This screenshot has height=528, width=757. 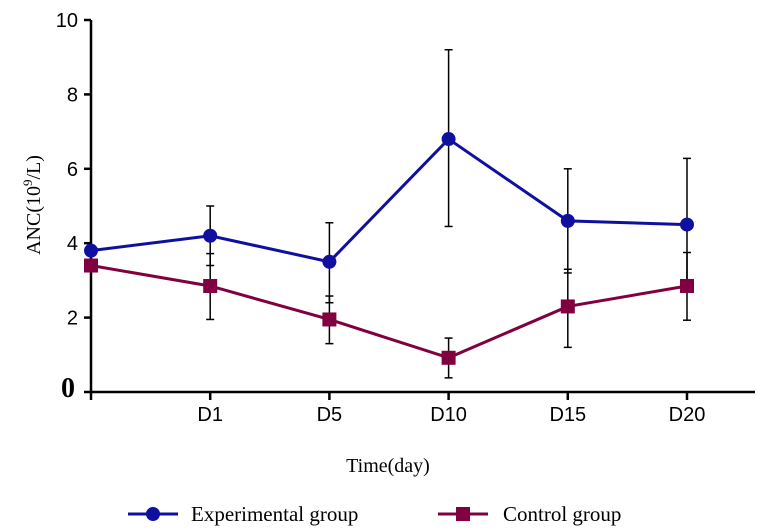 What do you see at coordinates (274, 514) in the screenshot?
I see `legend-label-experimental: Experimental group` at bounding box center [274, 514].